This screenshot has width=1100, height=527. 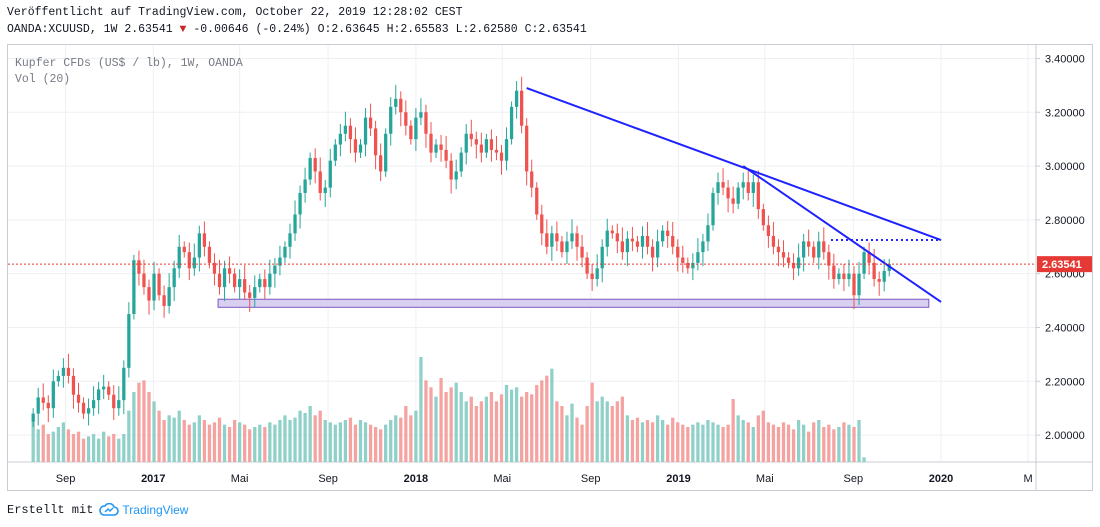 What do you see at coordinates (853, 479) in the screenshot?
I see `x-tick-label: Sep` at bounding box center [853, 479].